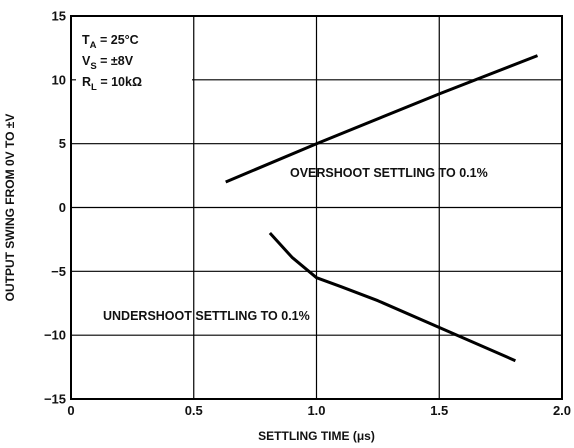 The height and width of the screenshot is (448, 574). Describe the element at coordinates (389, 173) in the screenshot. I see `overshoot-label: OVERSHOOT SETTLING TO 0.1%` at that location.